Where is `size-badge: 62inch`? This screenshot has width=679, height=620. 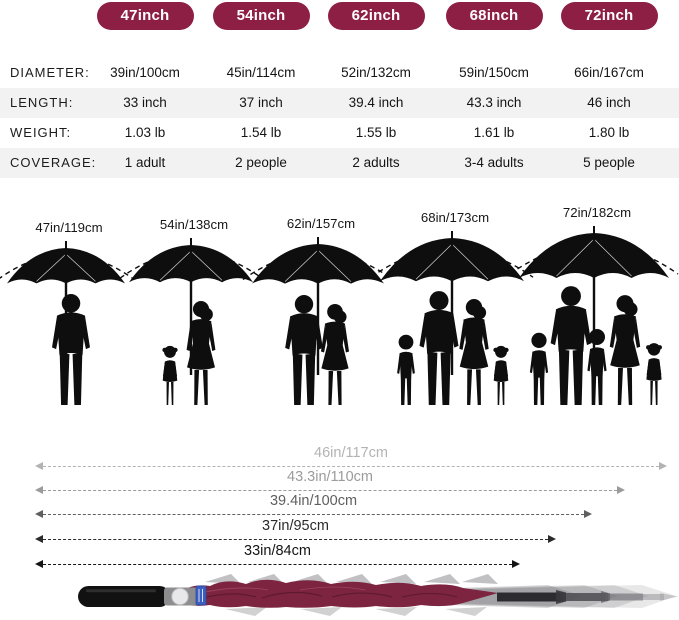 size-badge: 62inch is located at coordinates (376, 16).